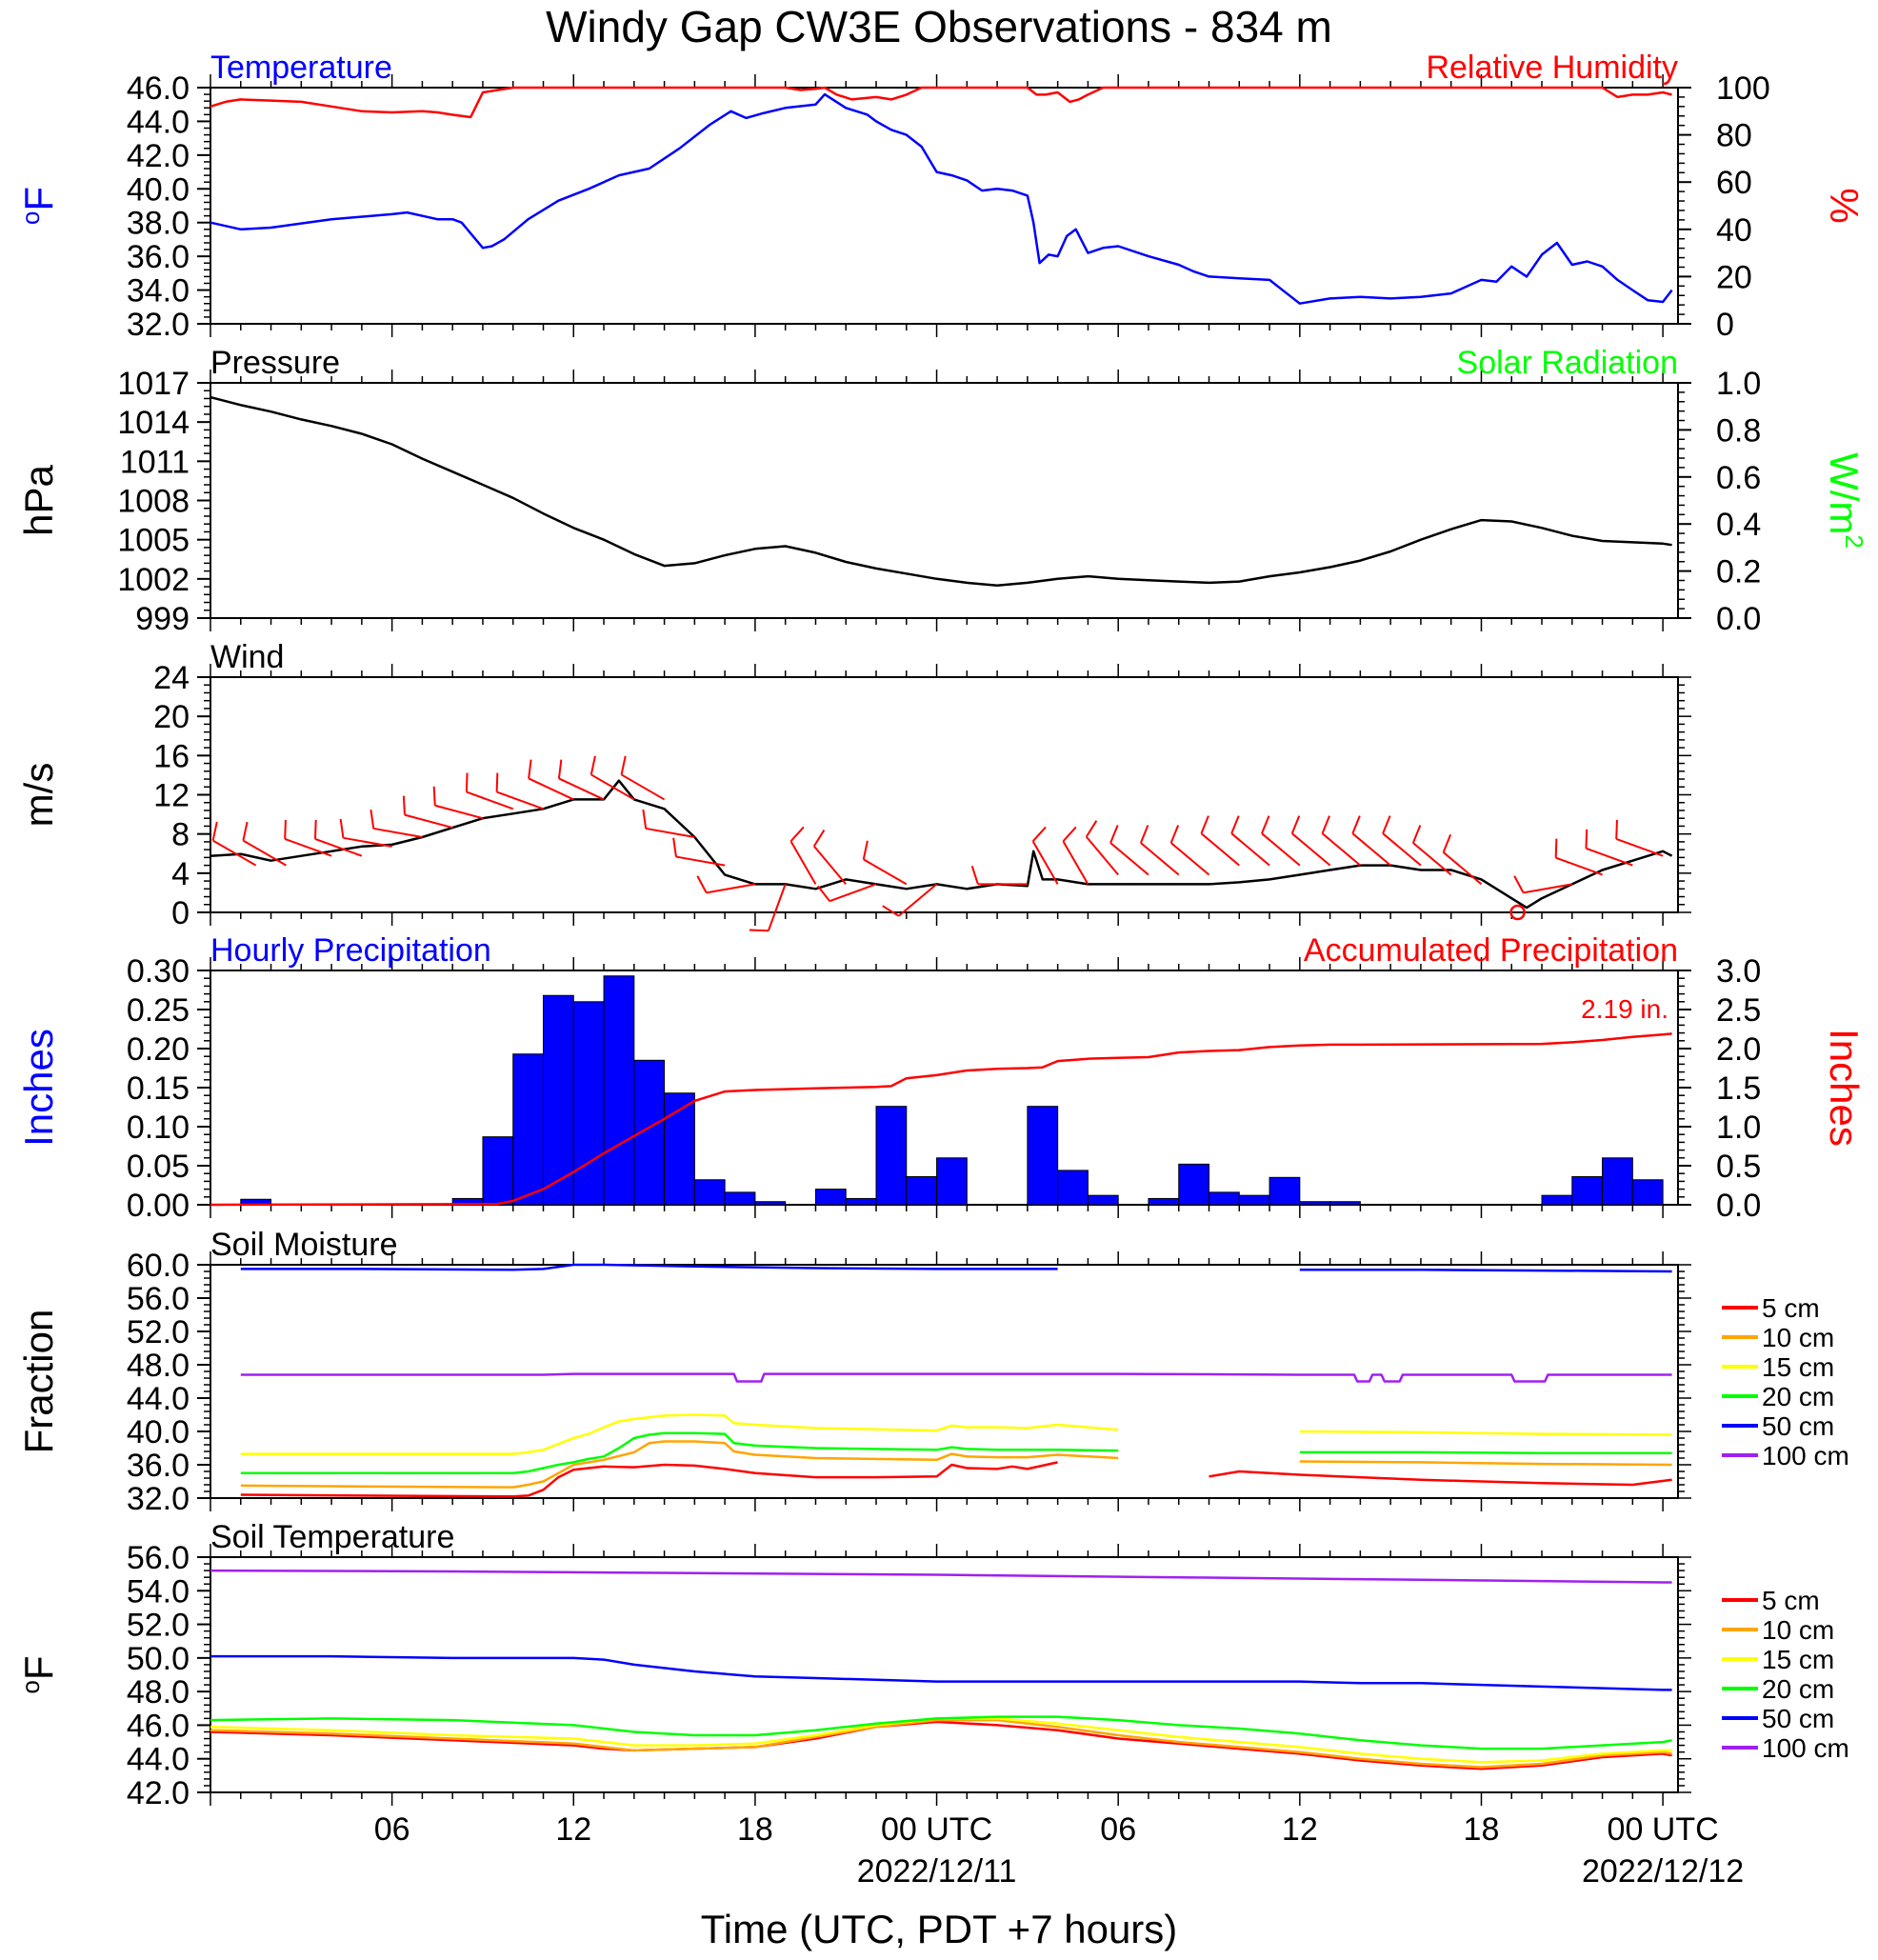  What do you see at coordinates (941, 1119) in the screenshot?
I see `series-line-accumulated-precipitation` at bounding box center [941, 1119].